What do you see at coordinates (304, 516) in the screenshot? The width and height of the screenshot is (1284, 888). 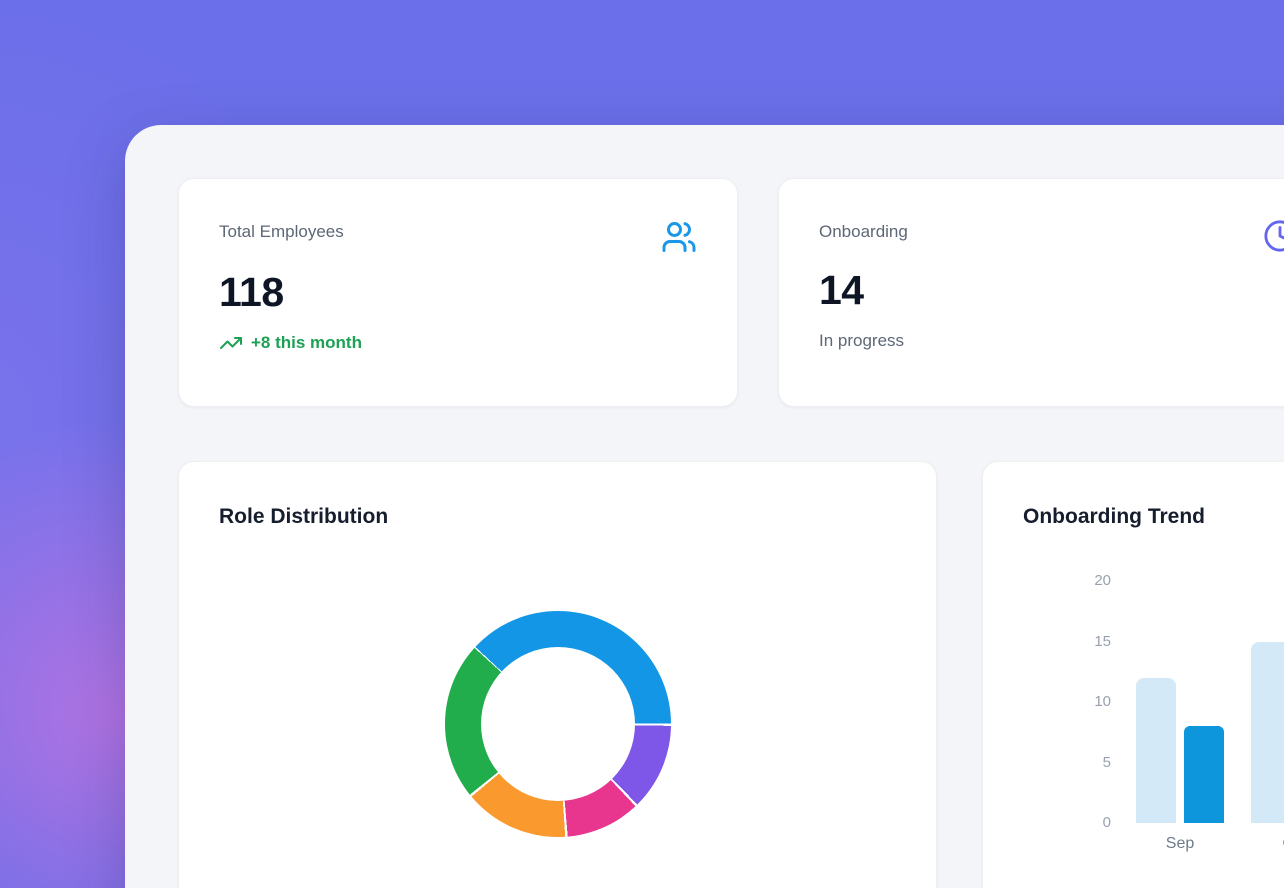 I see `role-distribution-title: Role Distribution` at bounding box center [304, 516].